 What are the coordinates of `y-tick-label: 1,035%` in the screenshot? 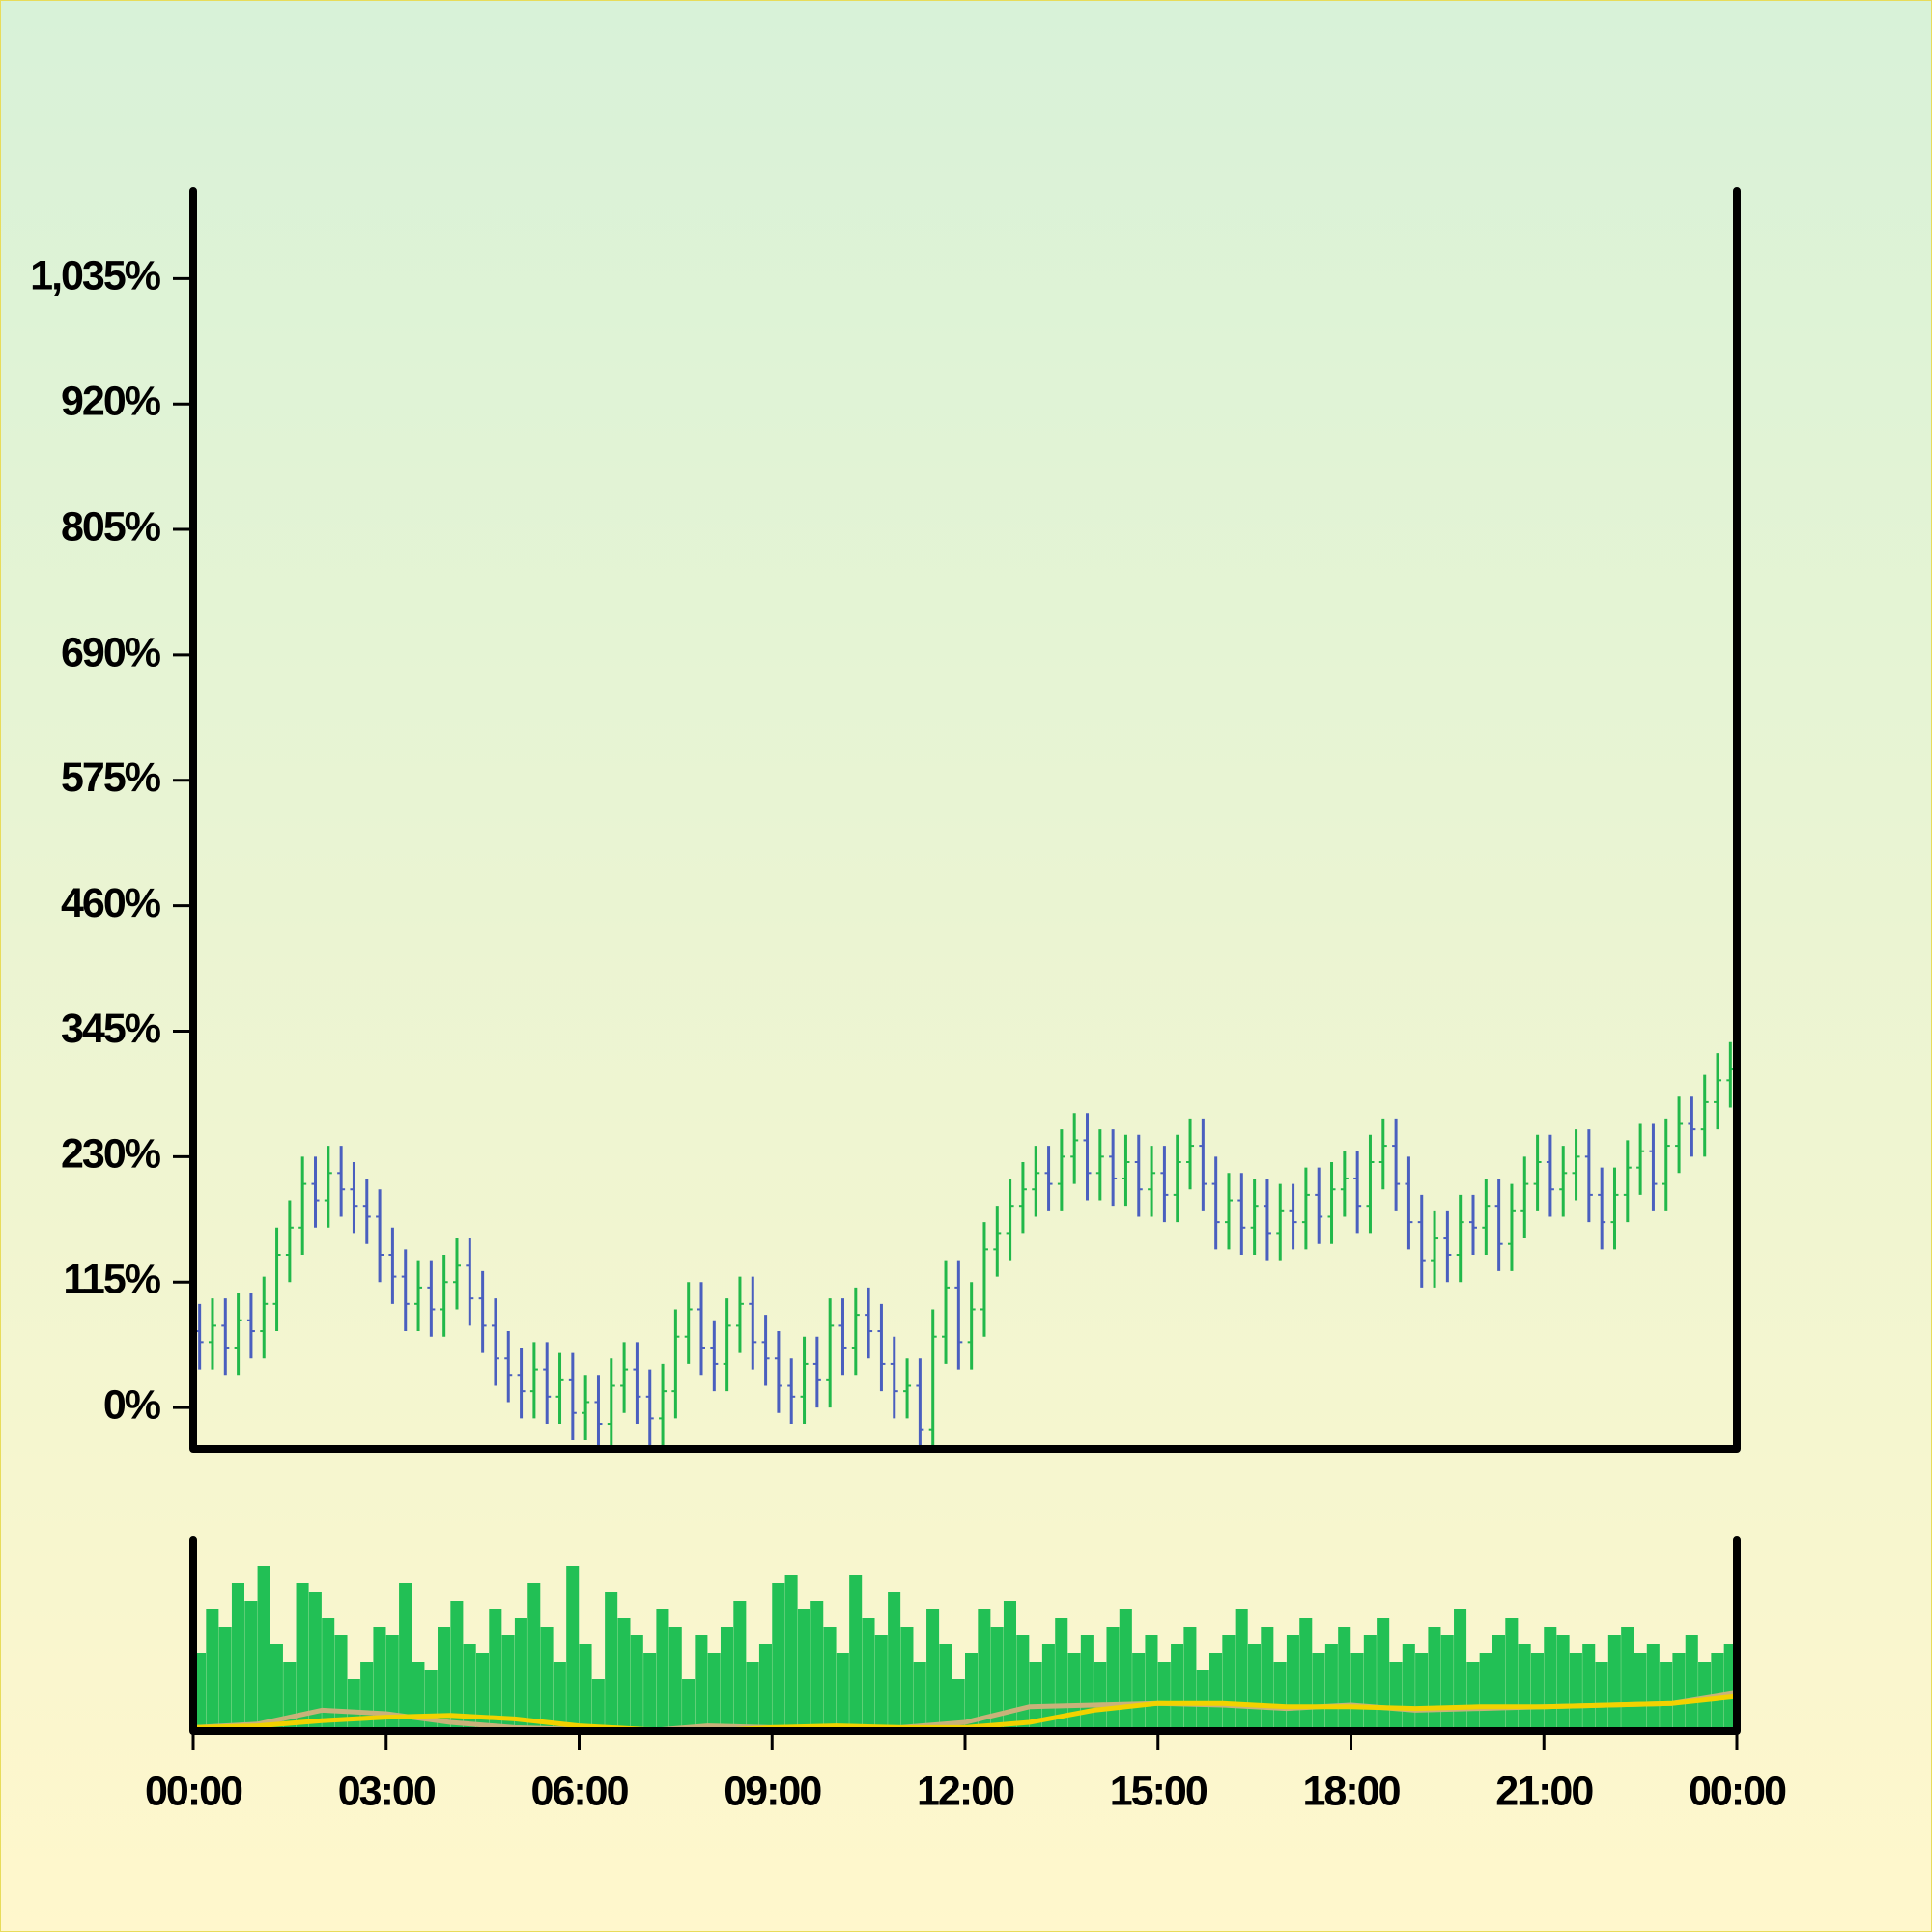 It's located at (95, 276).